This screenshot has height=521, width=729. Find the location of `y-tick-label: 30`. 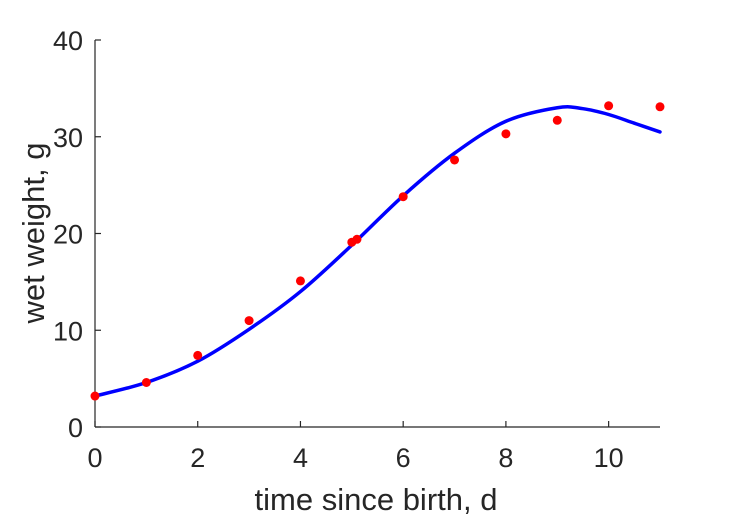

y-tick-label: 30 is located at coordinates (68, 138).